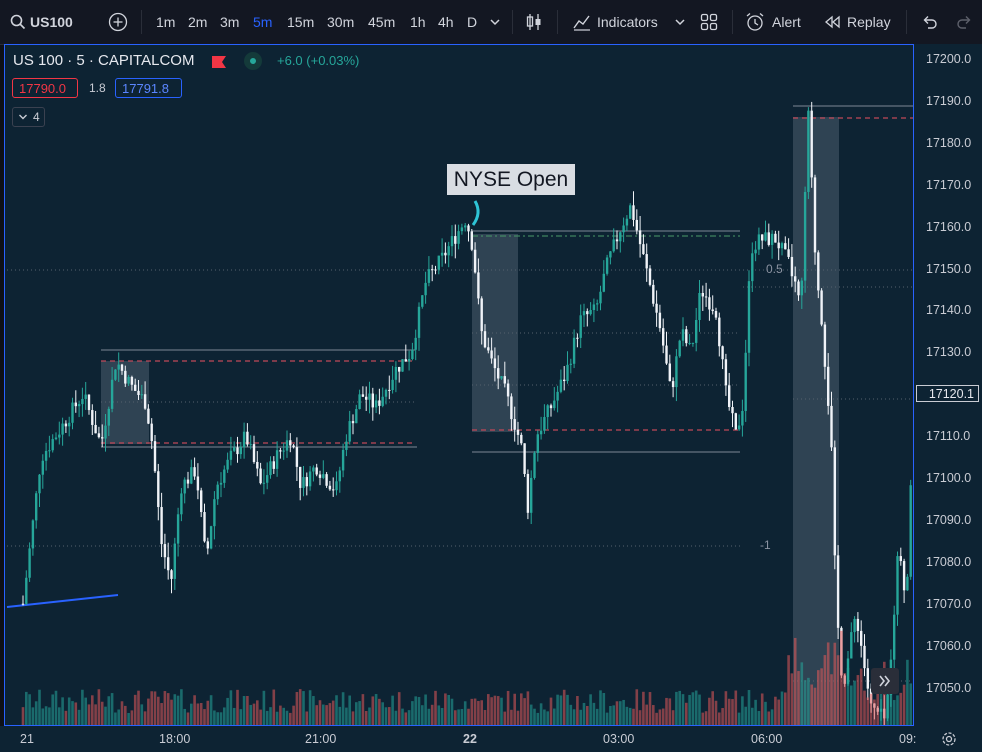  Describe the element at coordinates (885, 681) in the screenshot. I see `scroll-to-realtime-button` at that location.